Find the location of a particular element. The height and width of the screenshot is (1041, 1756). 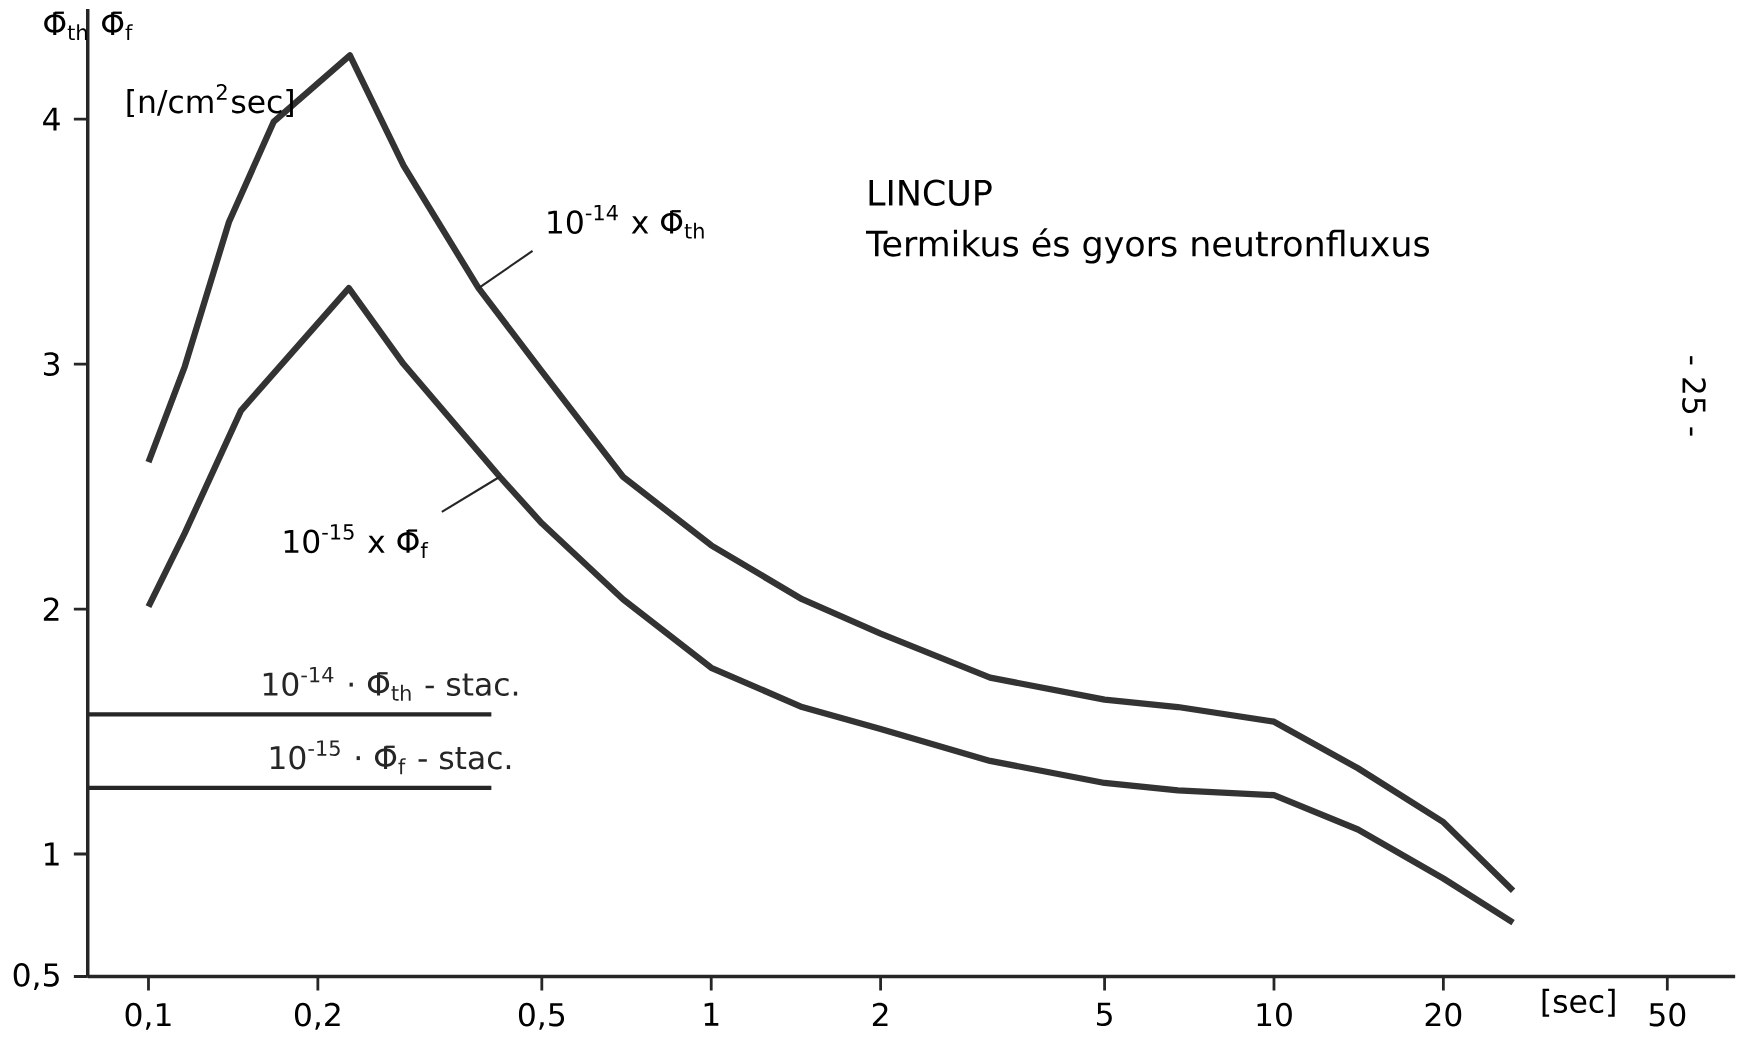

y-tick-label: 2 is located at coordinates (51, 609).